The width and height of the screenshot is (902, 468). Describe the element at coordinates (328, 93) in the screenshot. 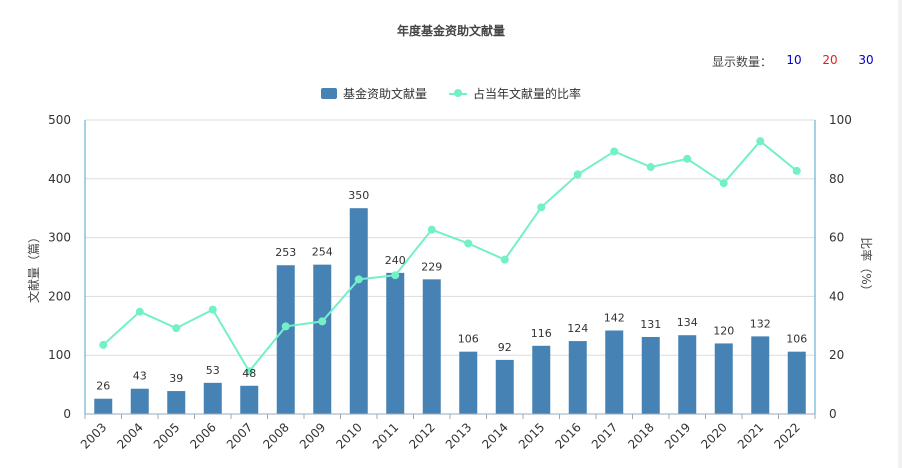

I see `legend-bar-swatch` at that location.